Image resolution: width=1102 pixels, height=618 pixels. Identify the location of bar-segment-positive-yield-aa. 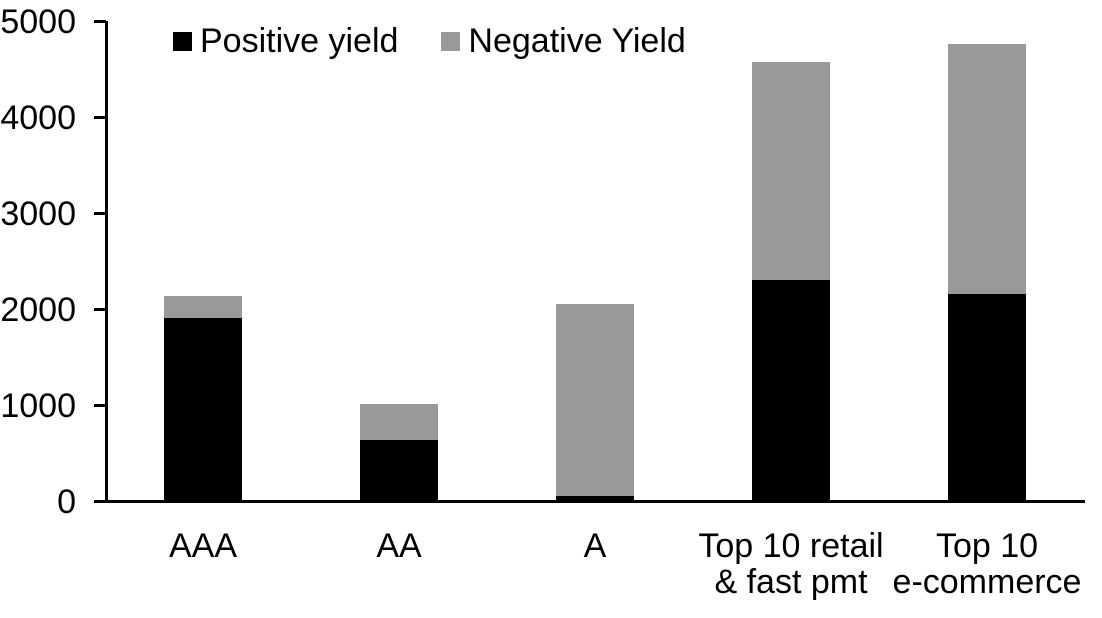
(399, 470).